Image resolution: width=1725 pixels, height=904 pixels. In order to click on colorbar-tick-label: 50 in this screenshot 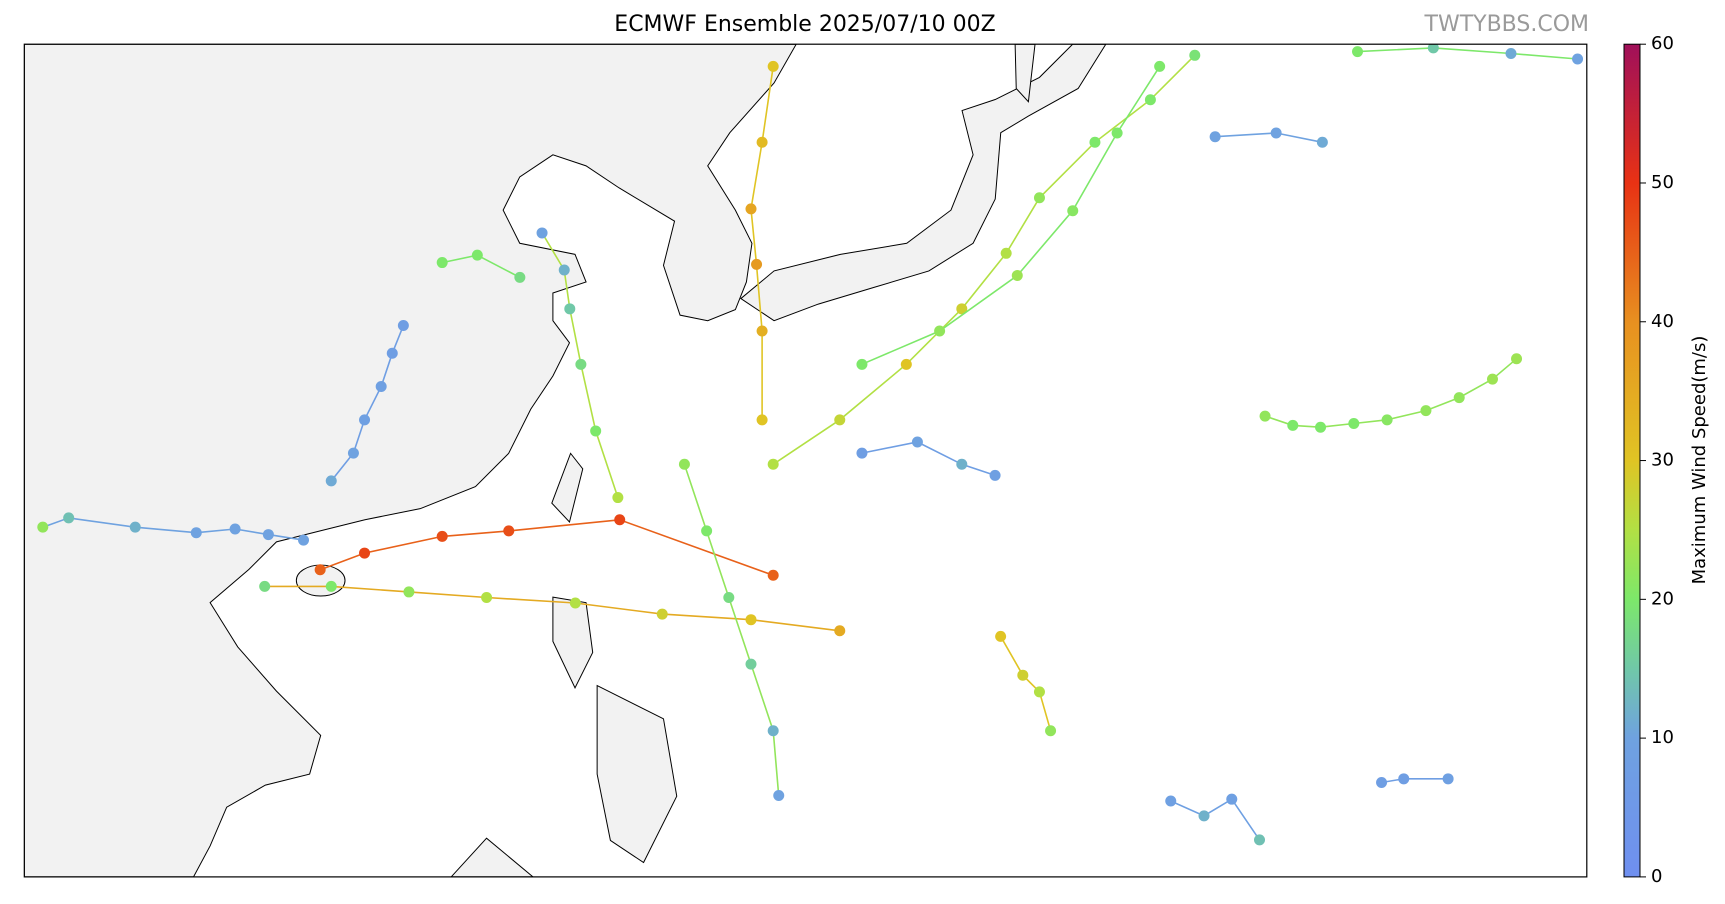, I will do `click(1662, 182)`.